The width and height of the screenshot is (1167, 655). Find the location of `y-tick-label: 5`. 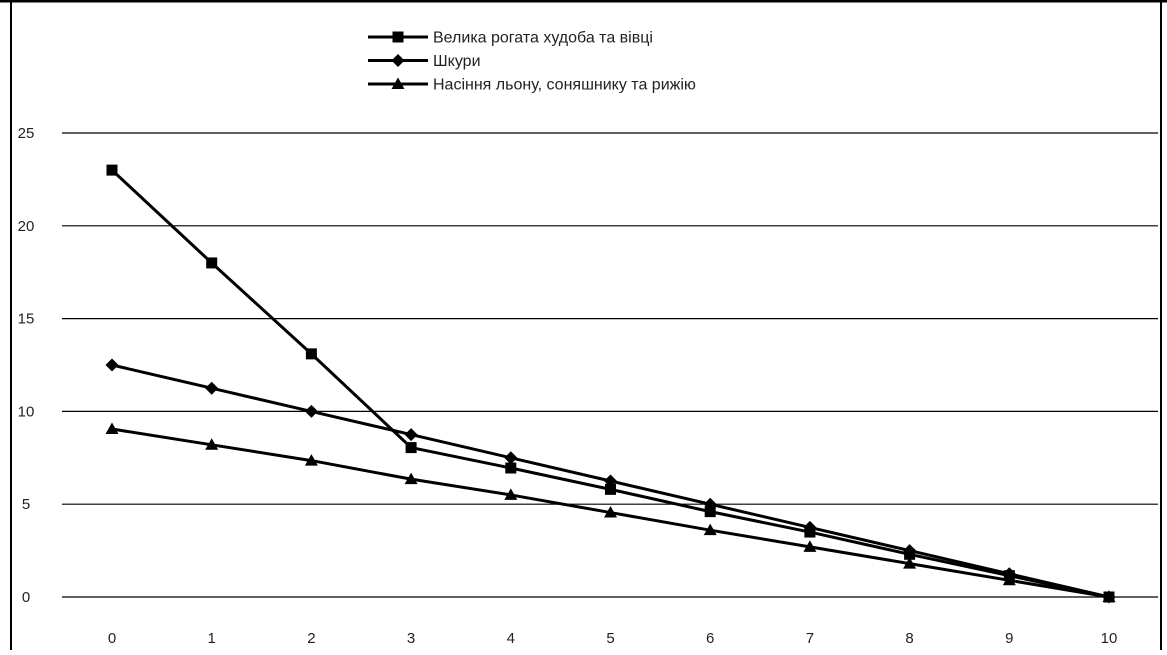

y-tick-label: 5 is located at coordinates (26, 504).